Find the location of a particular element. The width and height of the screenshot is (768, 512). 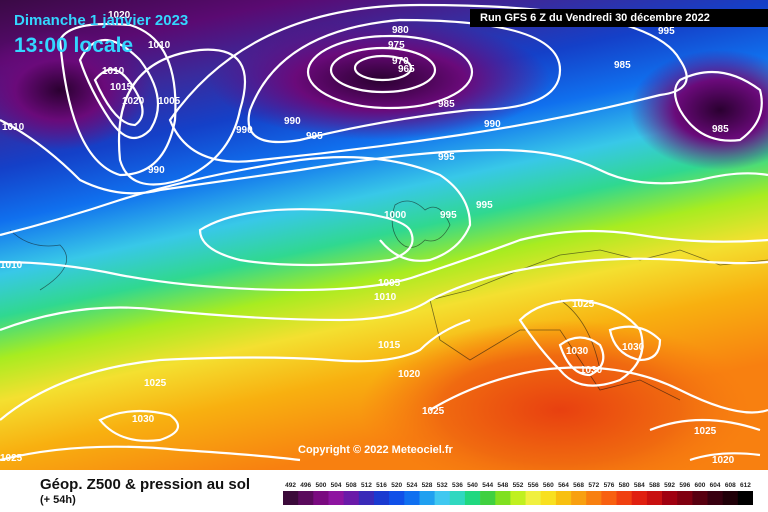

isobar-label-1005-b: 1005 is located at coordinates (389, 283).